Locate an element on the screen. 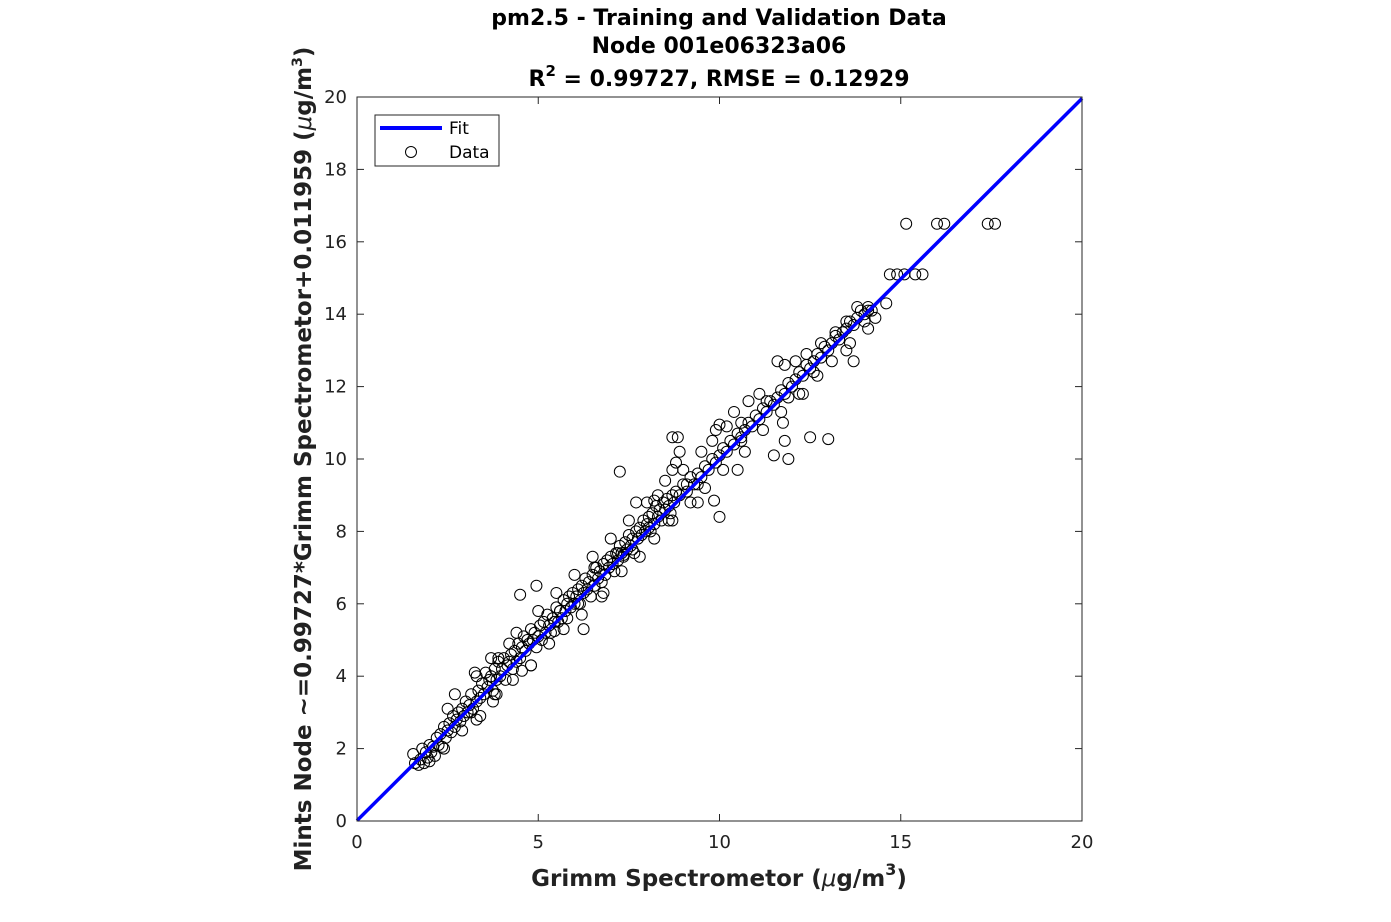  r-label: R is located at coordinates (536, 79).